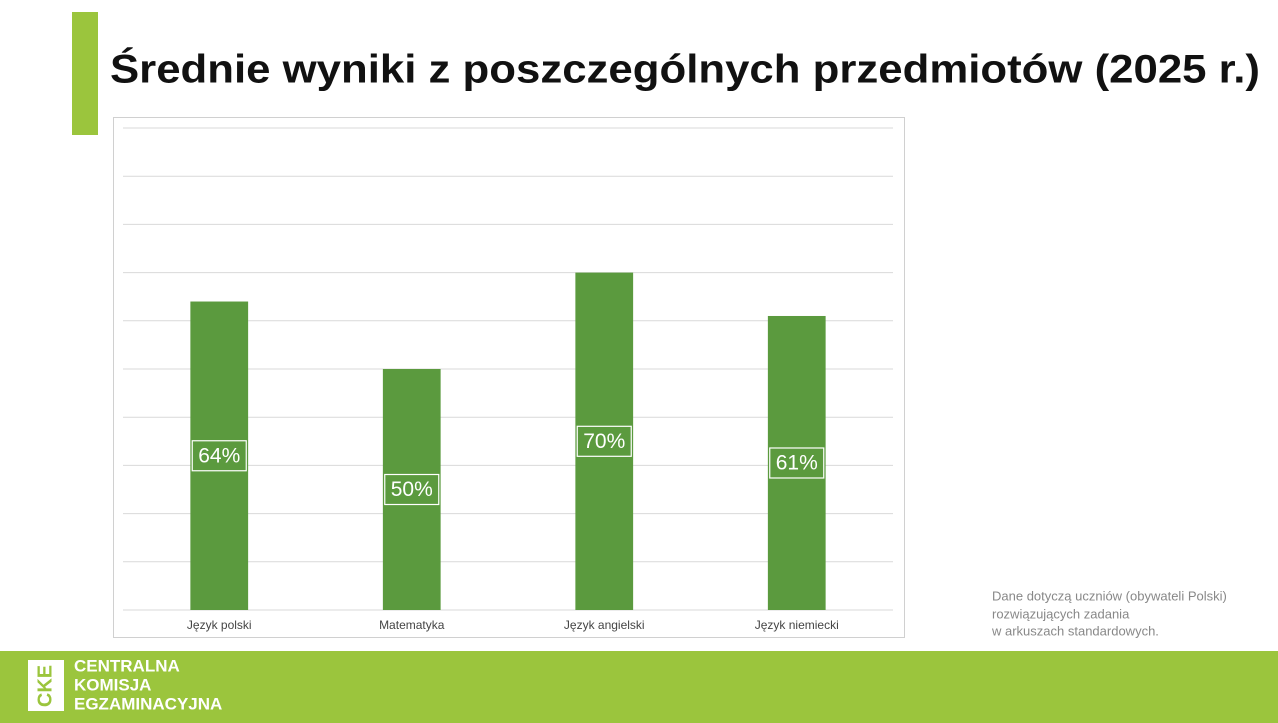 Image resolution: width=1278 pixels, height=723 pixels. I want to click on value-label: 70%, so click(604, 441).